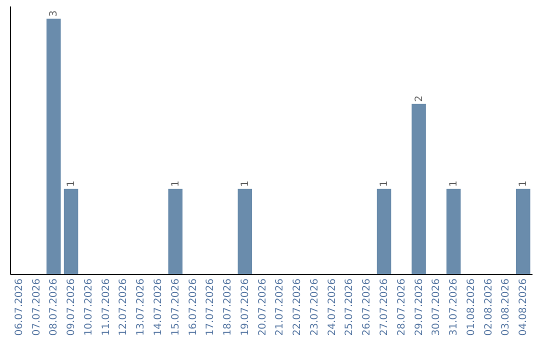  Describe the element at coordinates (280, 307) in the screenshot. I see `x-tick-label: 21.07.2026` at that location.